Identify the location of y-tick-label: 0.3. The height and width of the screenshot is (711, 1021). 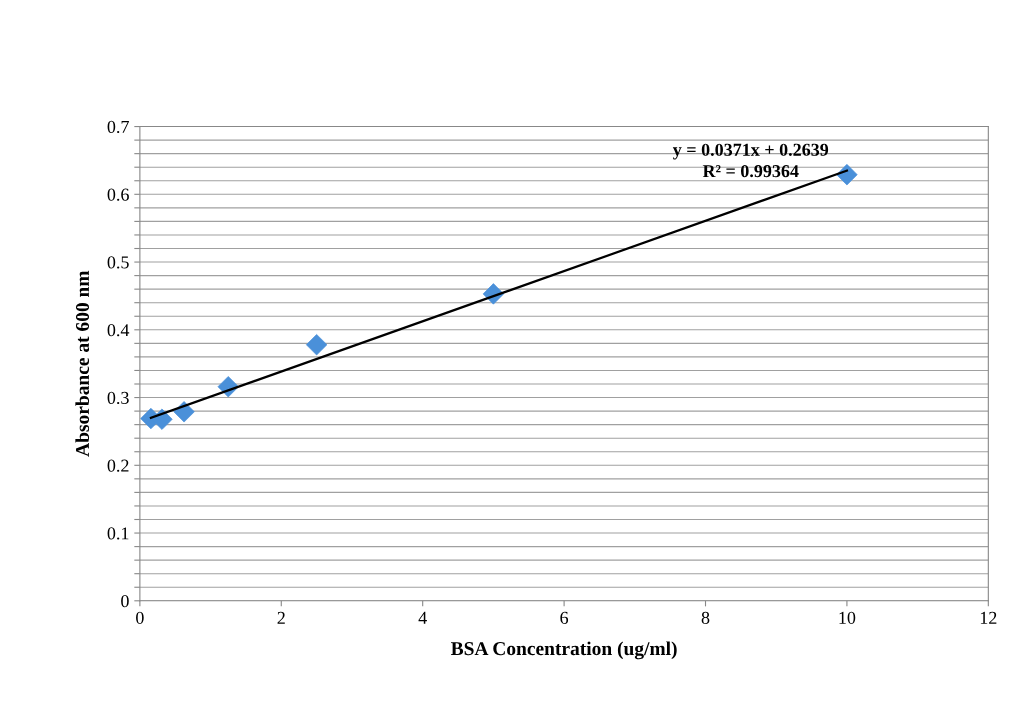
(118, 398).